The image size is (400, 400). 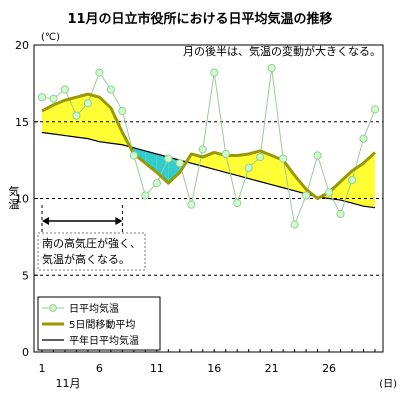 I want to click on y-unit-label: (℃), so click(x=50, y=37).